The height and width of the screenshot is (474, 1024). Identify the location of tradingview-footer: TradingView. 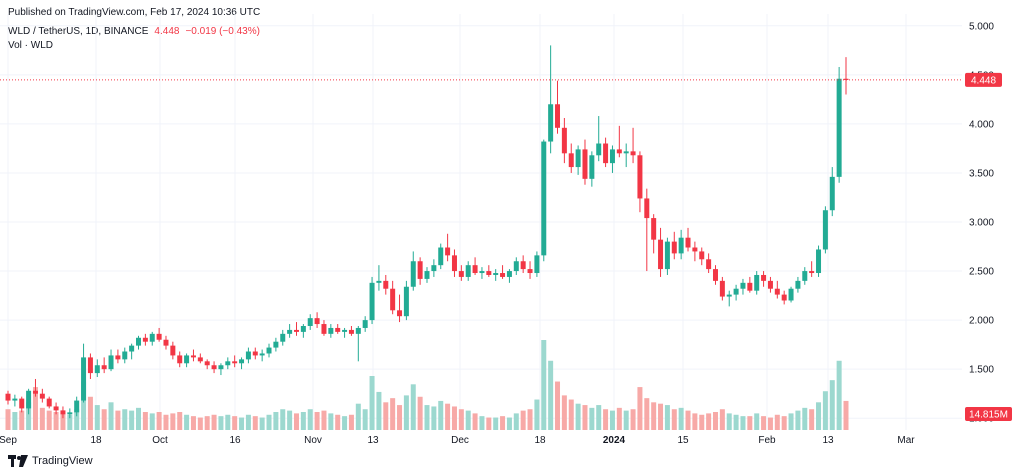
(50, 461).